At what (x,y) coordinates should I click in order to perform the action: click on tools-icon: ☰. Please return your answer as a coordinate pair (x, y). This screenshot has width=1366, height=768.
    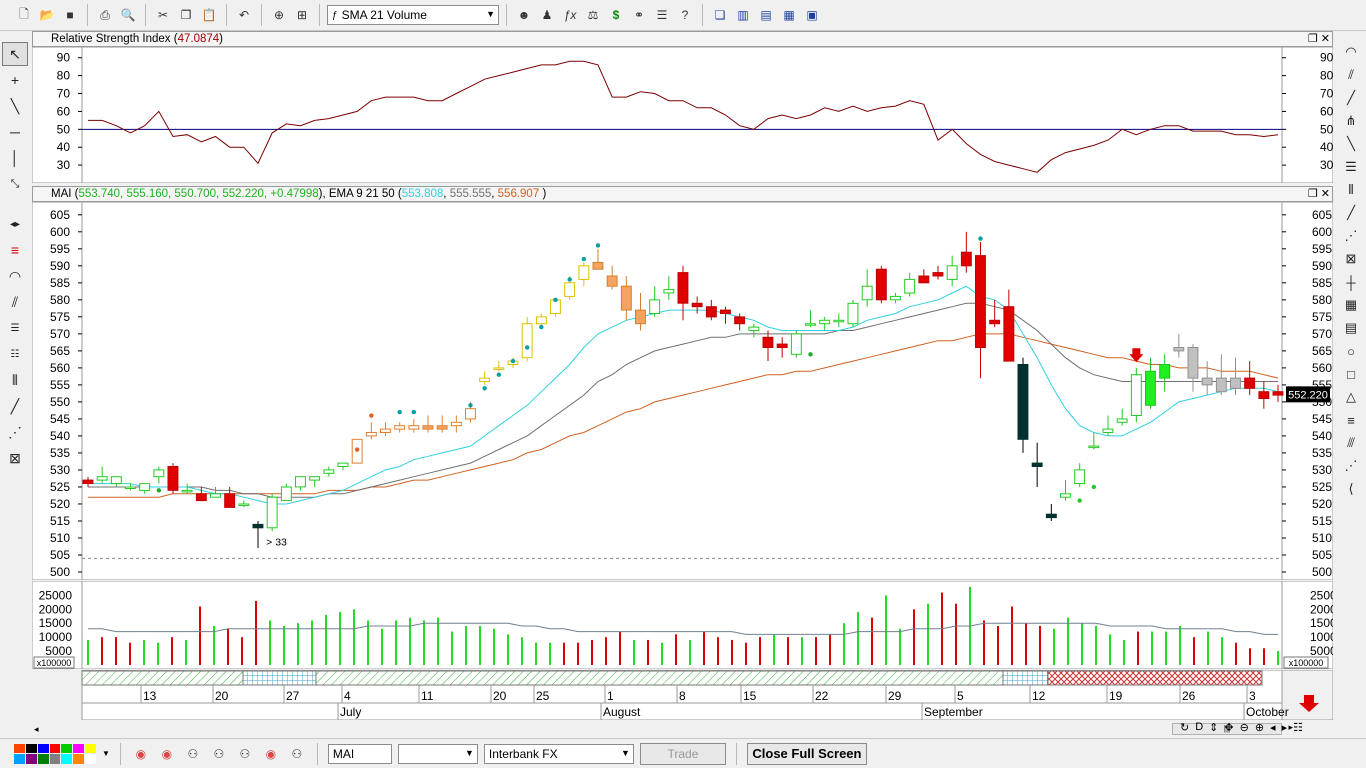
    Looking at the image, I should click on (662, 15).